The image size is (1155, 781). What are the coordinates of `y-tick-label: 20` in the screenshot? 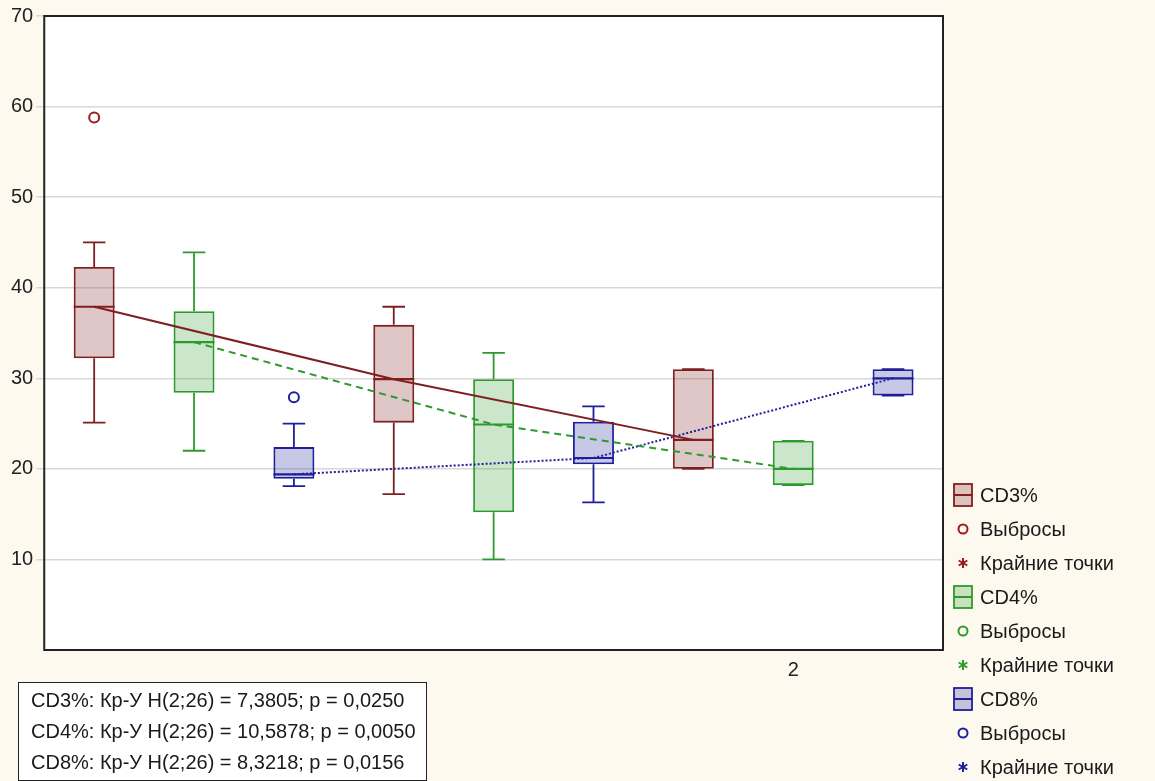 It's located at (22, 467).